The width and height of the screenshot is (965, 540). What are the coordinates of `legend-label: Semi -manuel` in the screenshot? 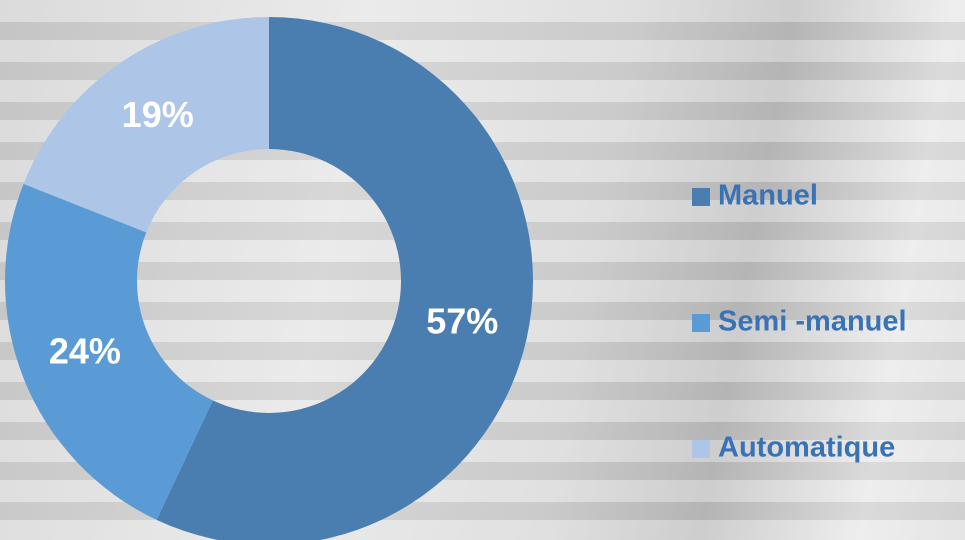 It's located at (812, 322).